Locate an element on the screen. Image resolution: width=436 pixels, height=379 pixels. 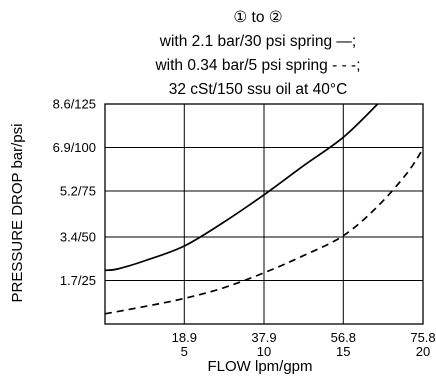
x-tick-label-lpm-0: 18.9 is located at coordinates (184, 337).